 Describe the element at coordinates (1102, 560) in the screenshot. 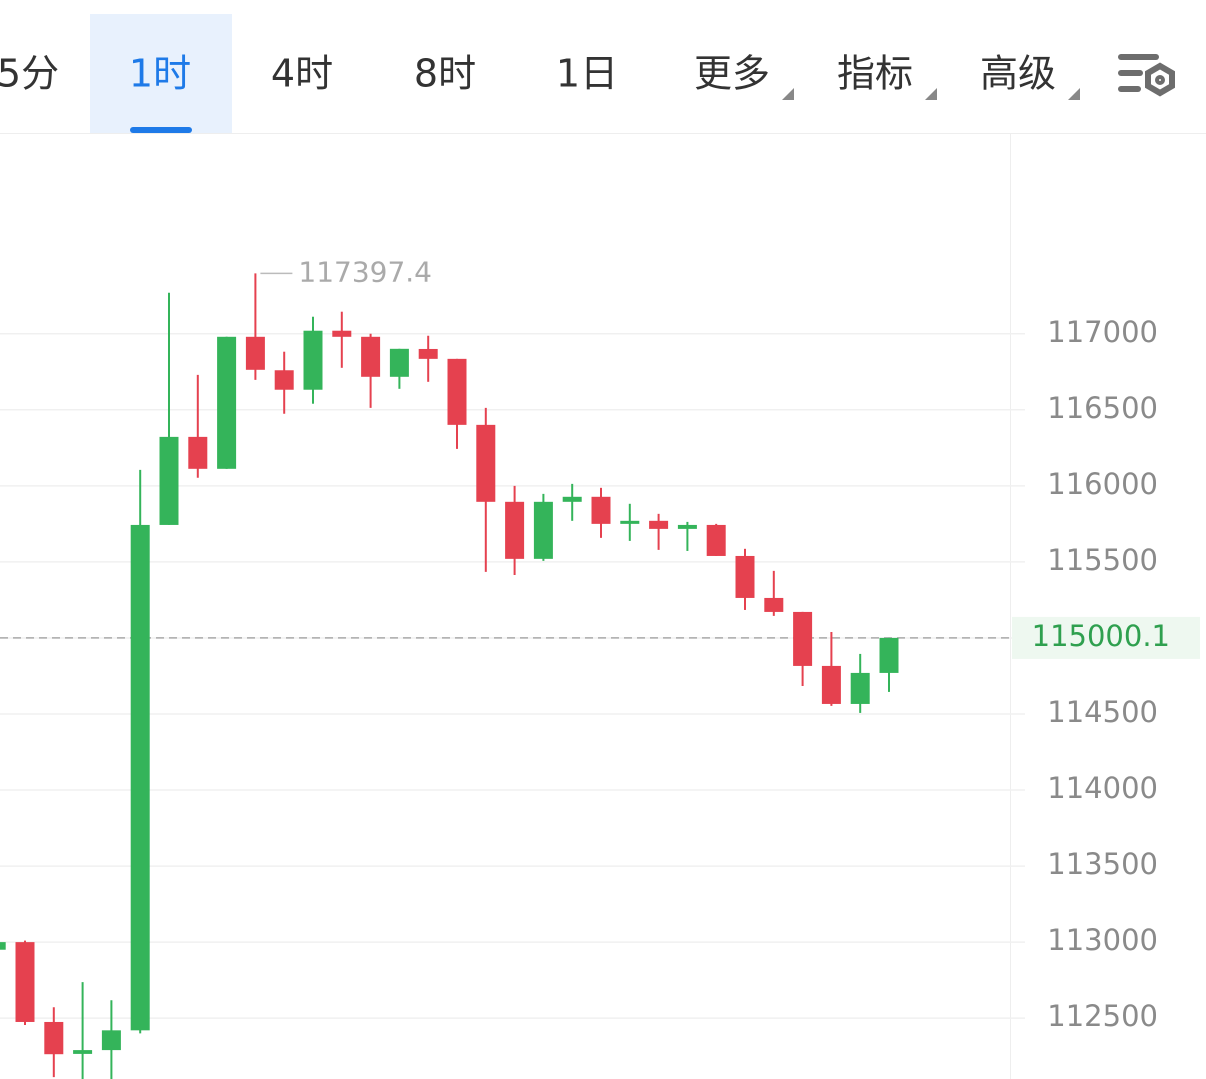

I see `y-tick-label: 115500` at that location.